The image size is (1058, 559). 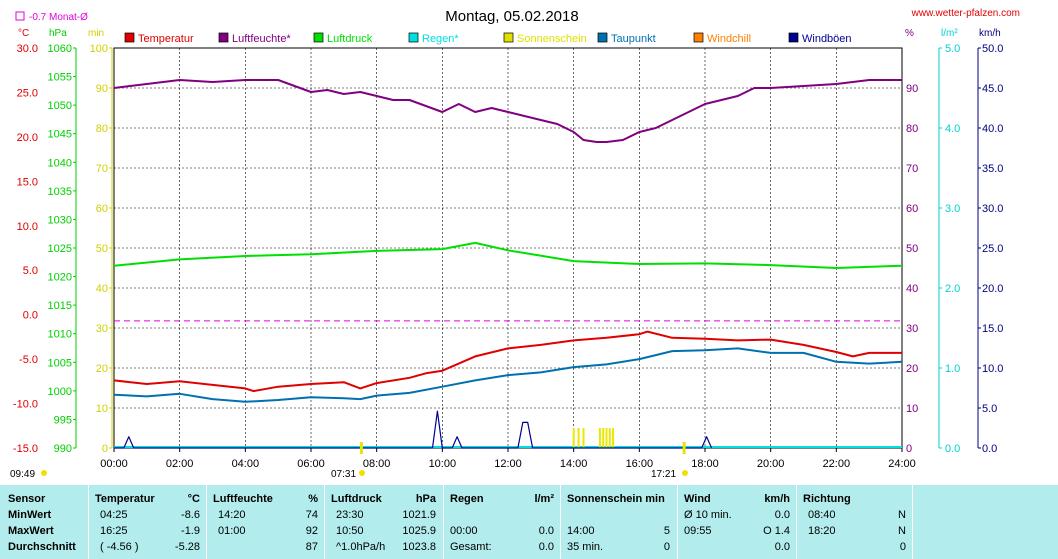 What do you see at coordinates (27, 182) in the screenshot?
I see `celsius-tick-label: 15.0` at bounding box center [27, 182].